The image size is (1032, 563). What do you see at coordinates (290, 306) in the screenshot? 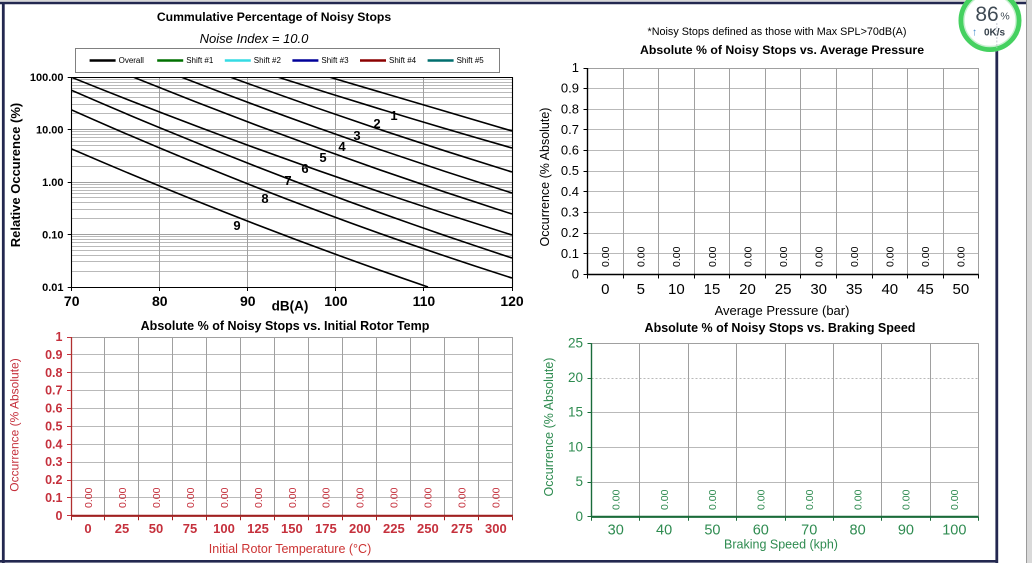
I see `svg-text: dB(A)` at bounding box center [290, 306].